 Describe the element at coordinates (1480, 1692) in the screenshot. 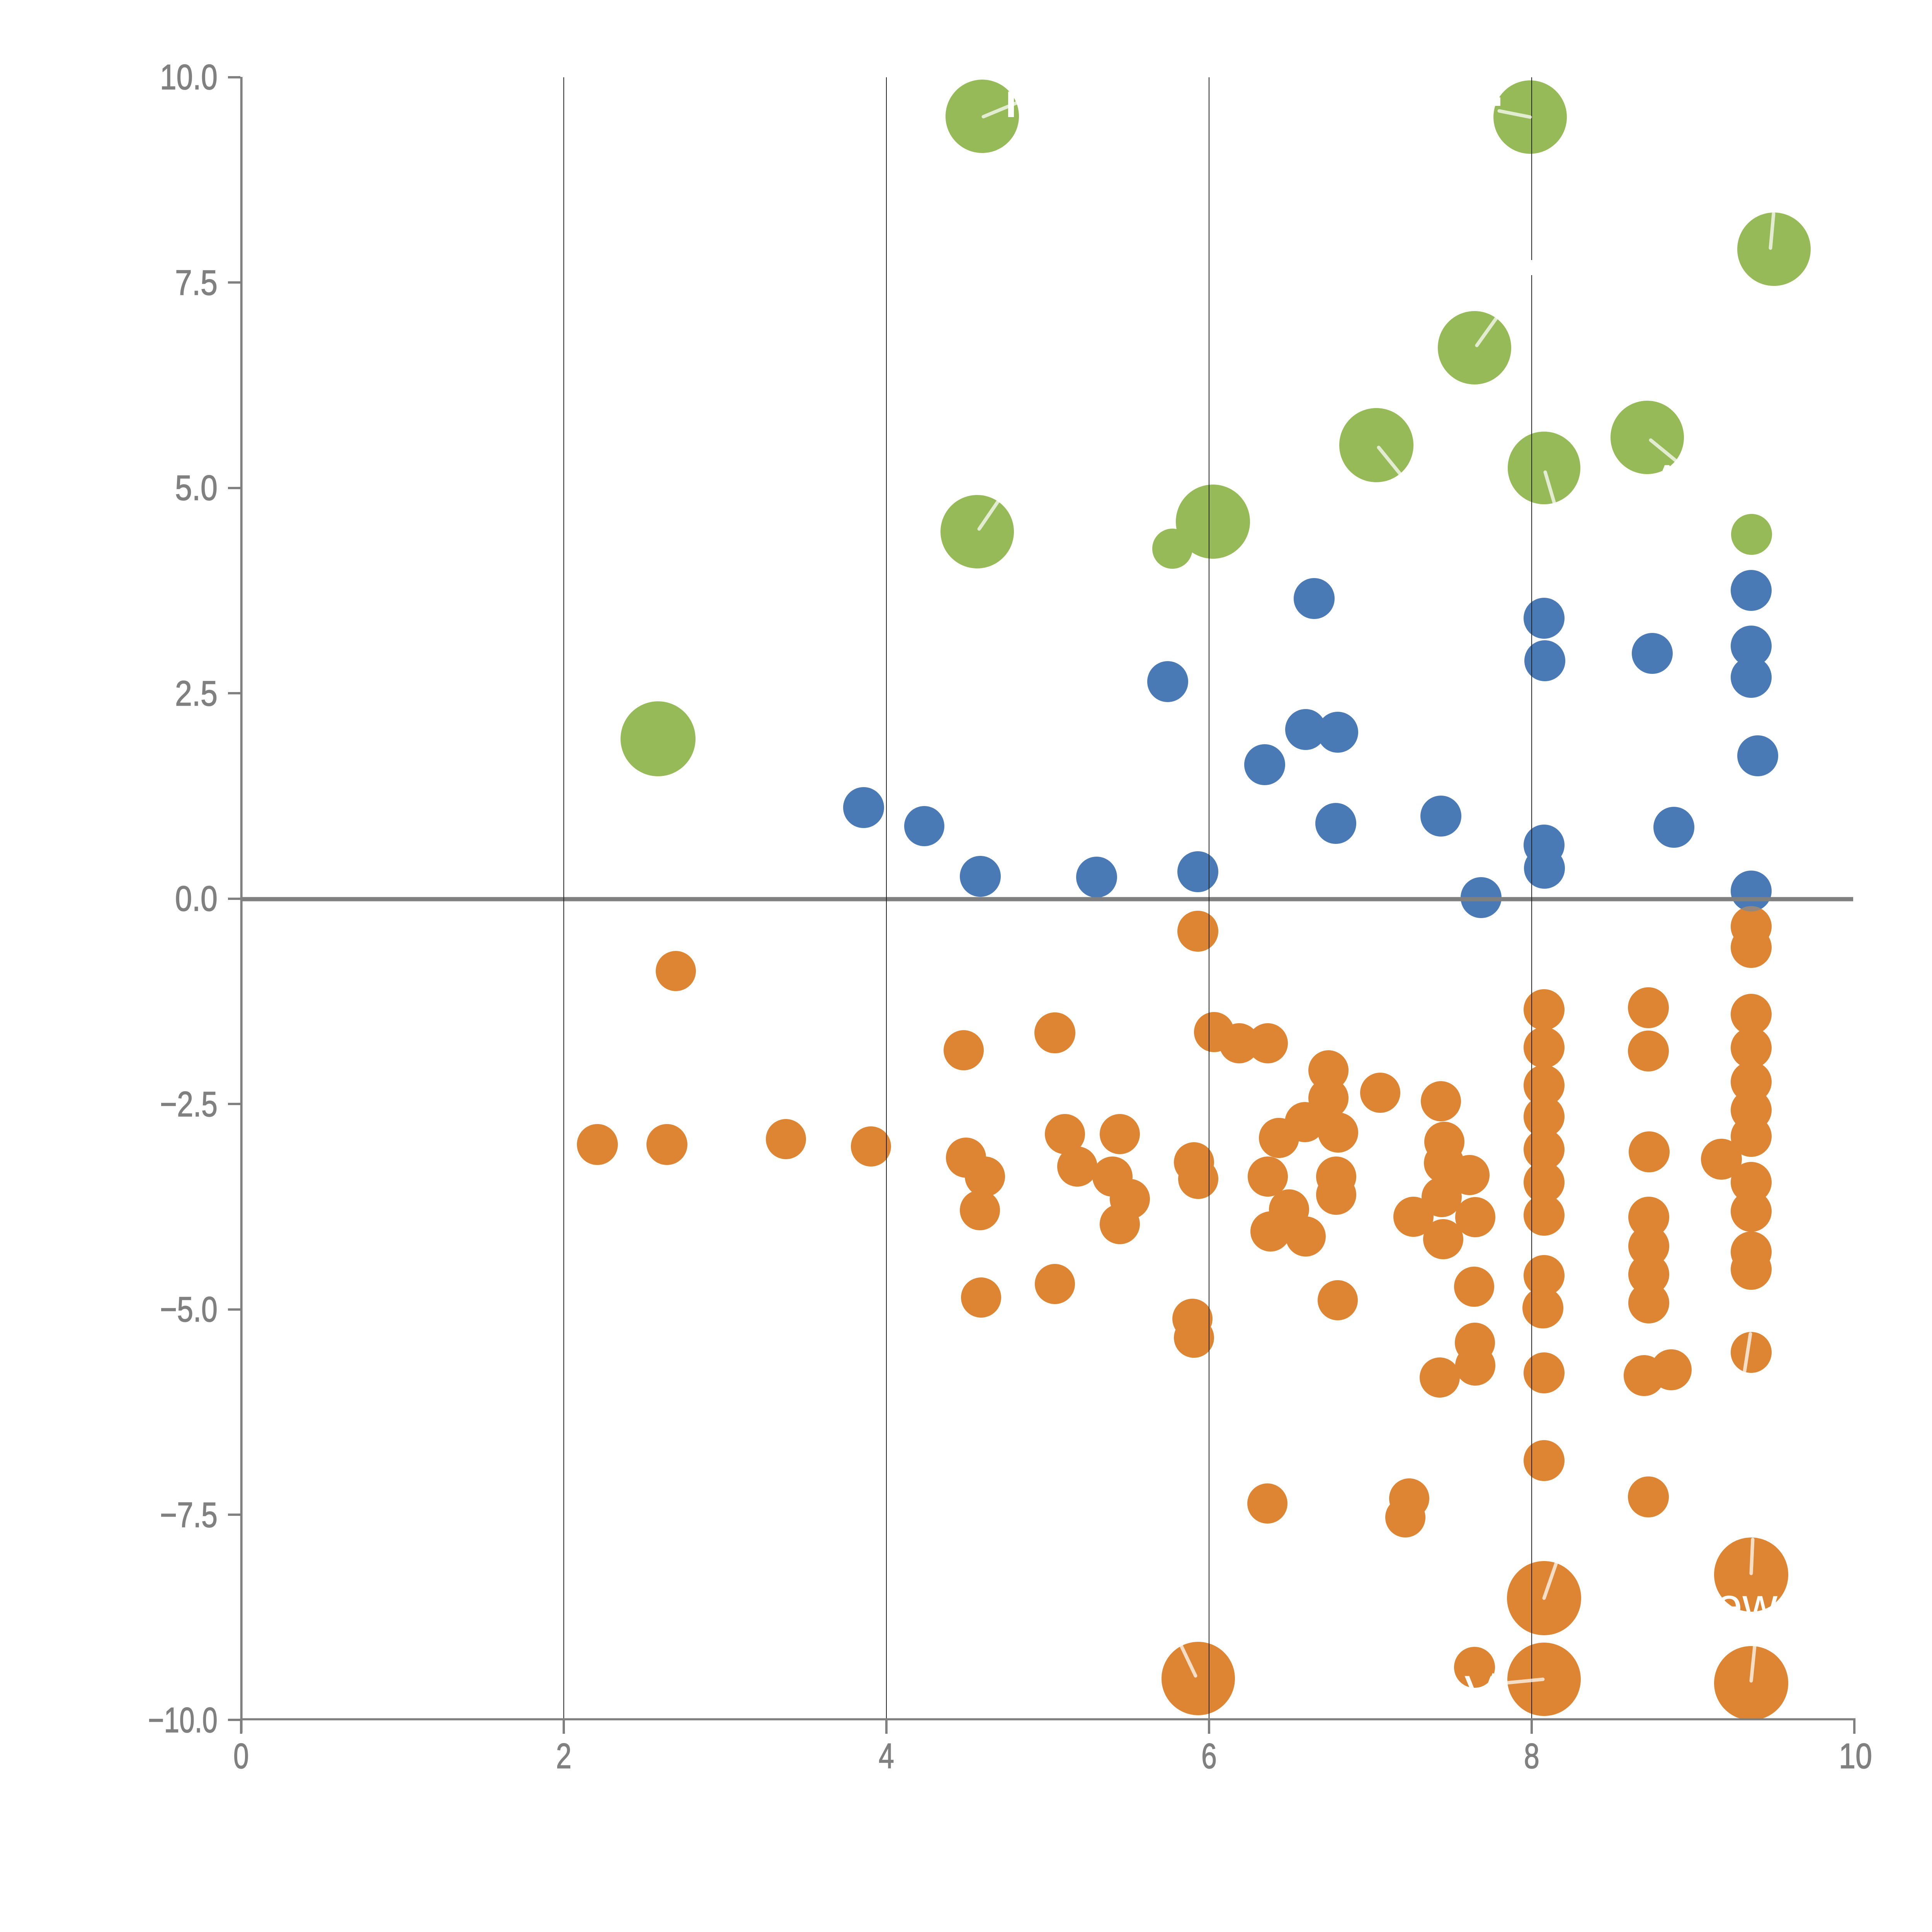

I see `svg-text: V` at that location.